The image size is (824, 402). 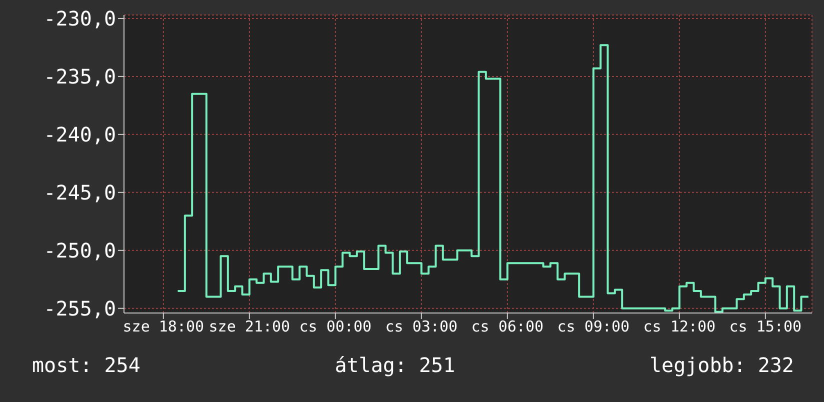 I want to click on x-tick-label: sze 21:00, so click(x=249, y=327).